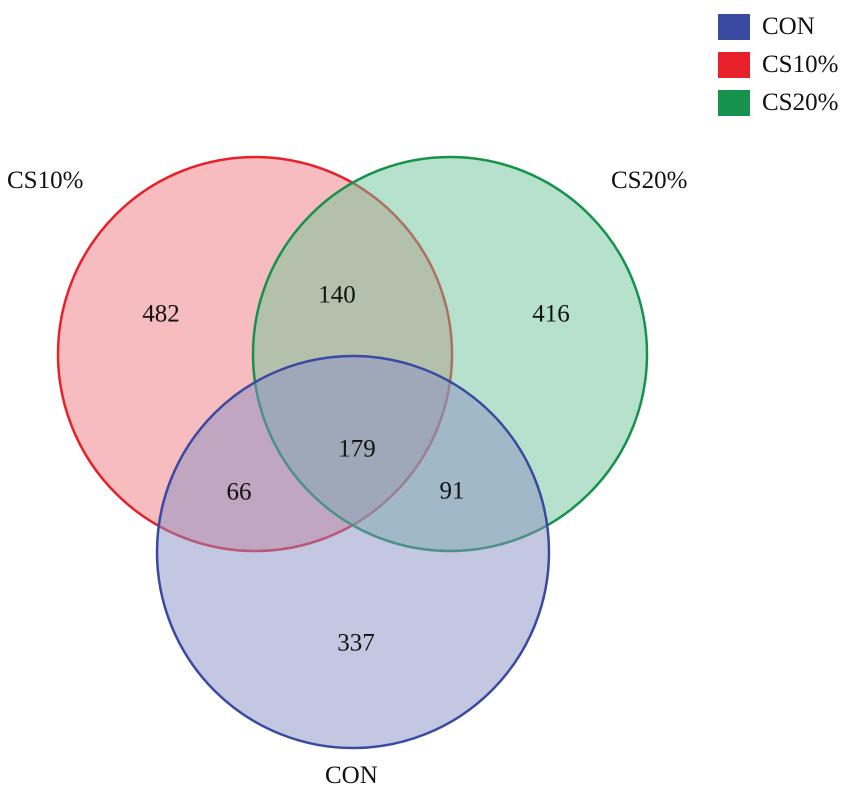  Describe the element at coordinates (800, 64) in the screenshot. I see `legend-label-cs10: CS10%` at that location.